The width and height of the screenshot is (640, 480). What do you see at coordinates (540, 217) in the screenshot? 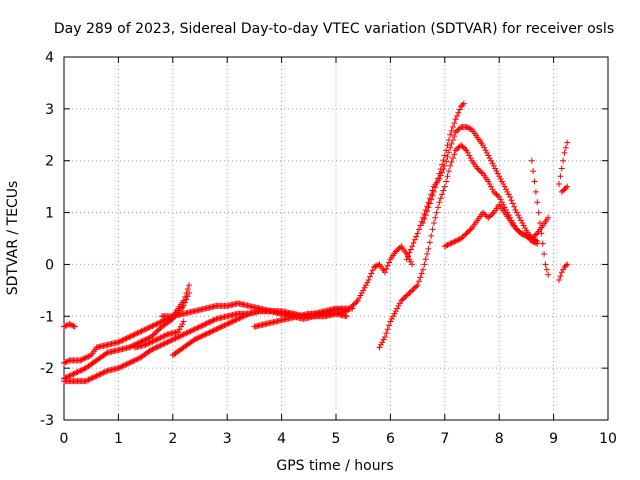
I see `series-track-m` at bounding box center [540, 217].